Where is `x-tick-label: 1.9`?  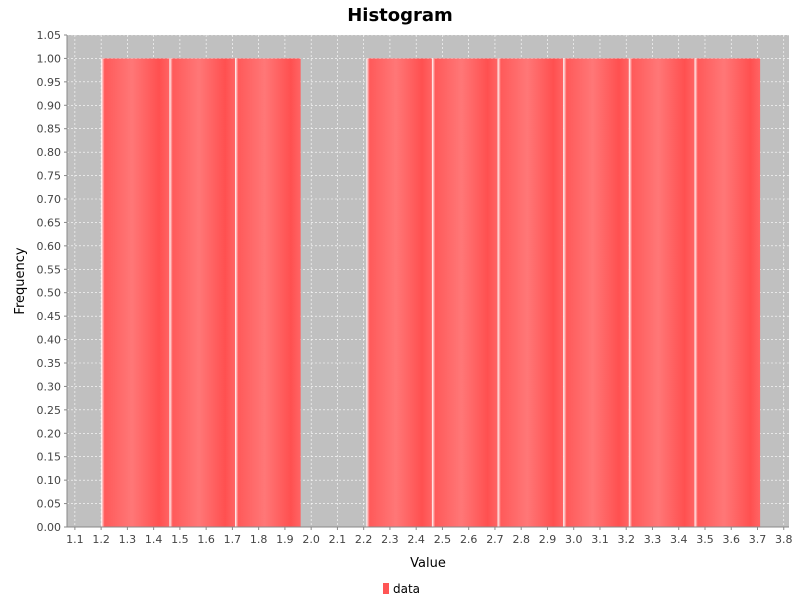 x-tick-label: 1.9 is located at coordinates (285, 539).